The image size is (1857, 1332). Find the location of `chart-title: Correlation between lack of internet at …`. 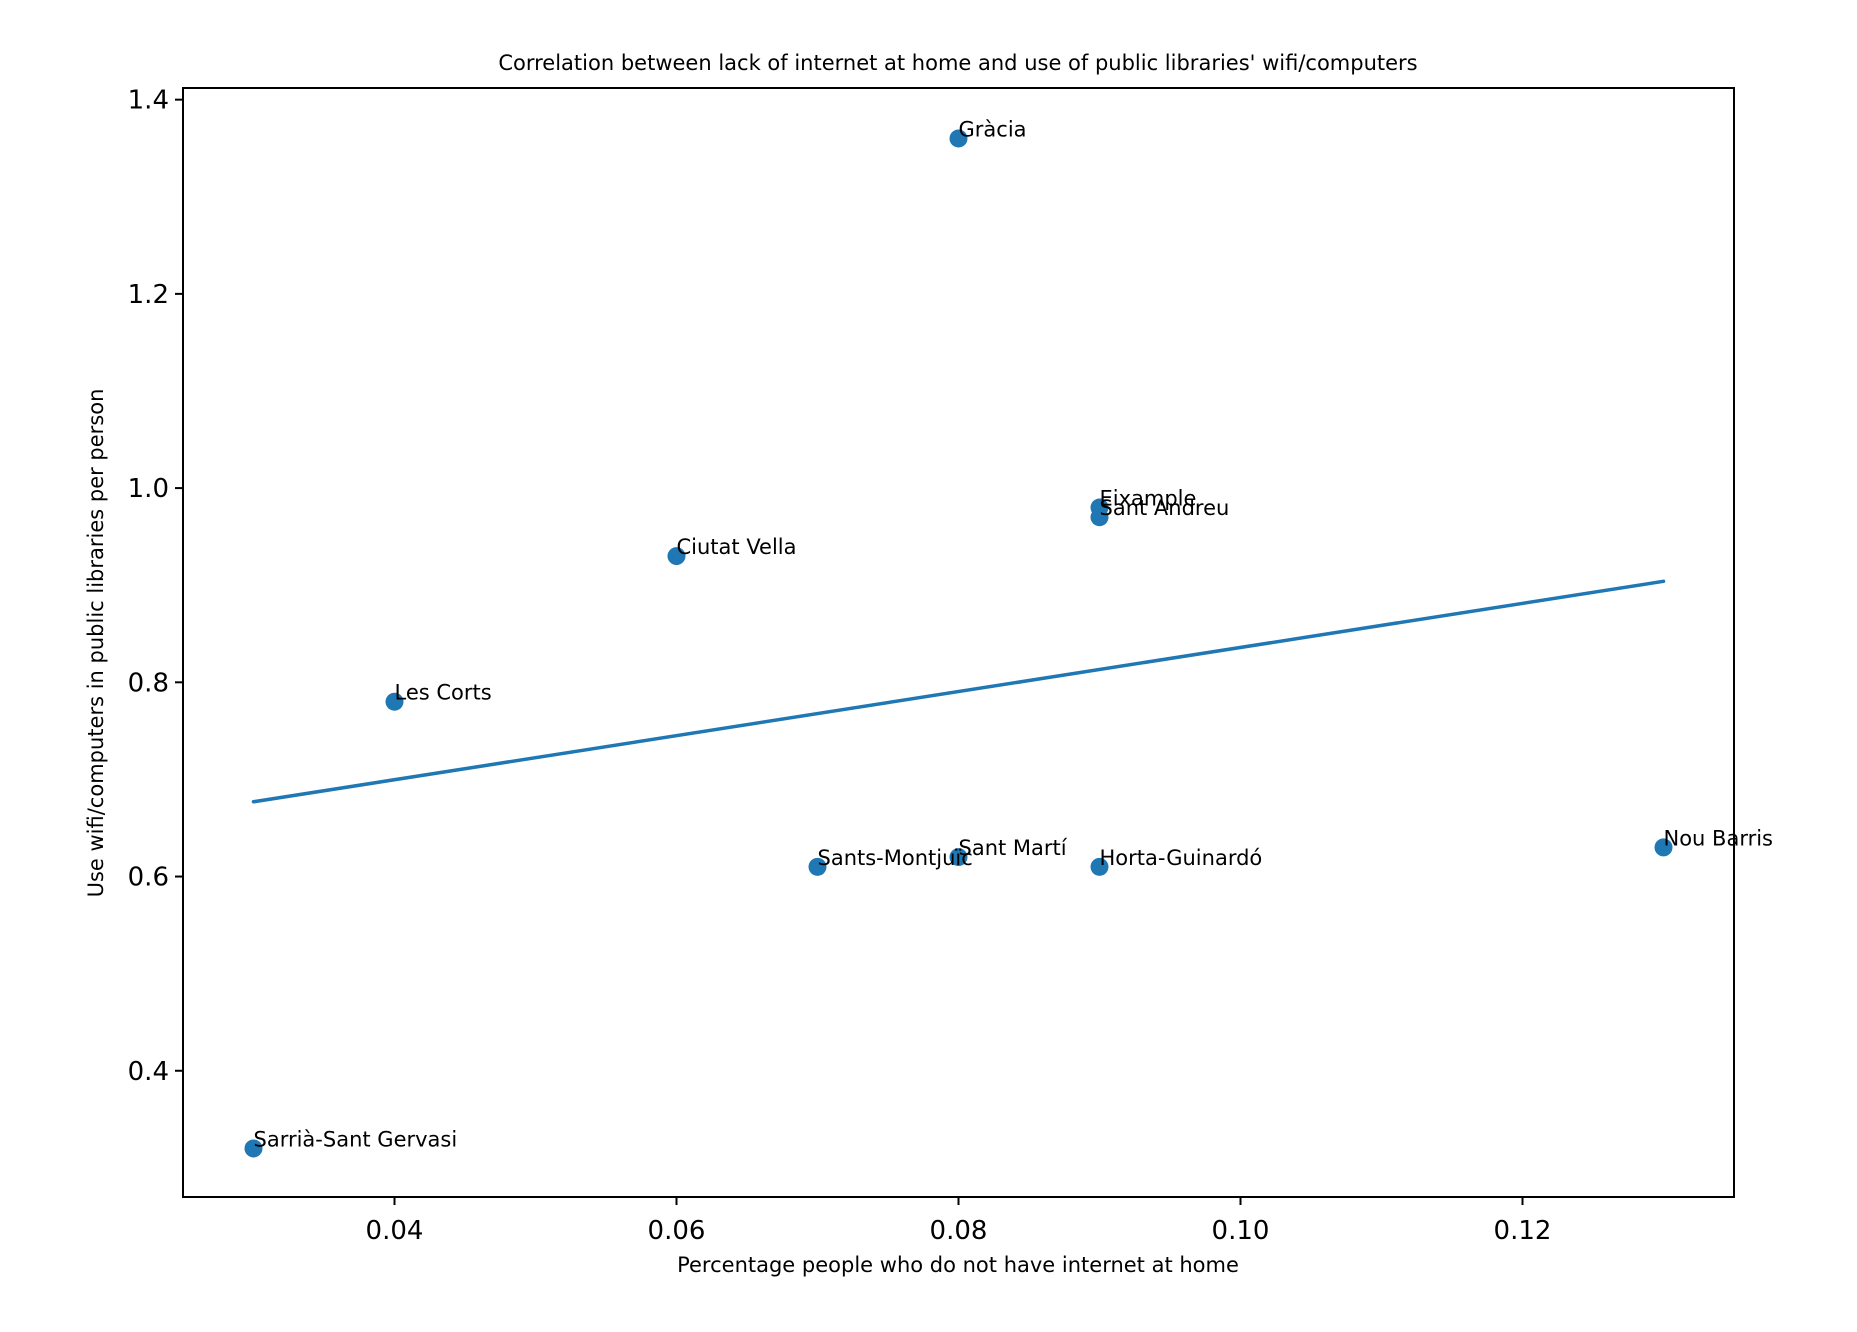

chart-title: Correlation between lack of internet at … is located at coordinates (957, 63).